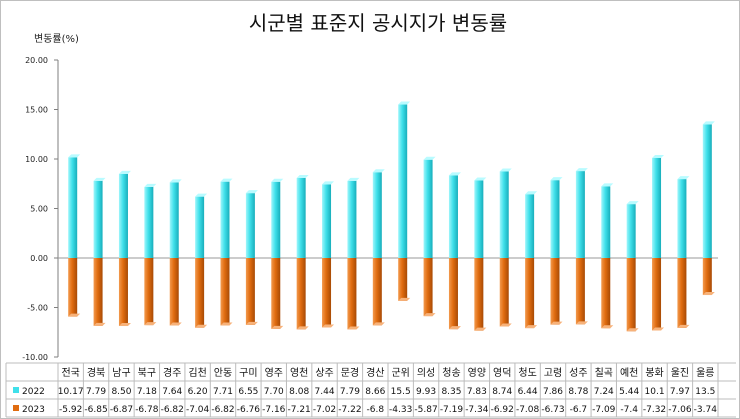  What do you see at coordinates (99, 324) in the screenshot?
I see `bar-cap-2023-경북` at bounding box center [99, 324].